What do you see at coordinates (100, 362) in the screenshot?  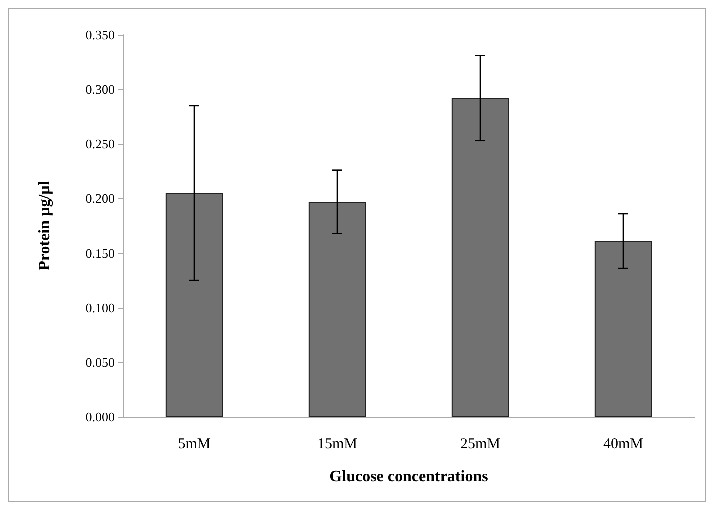 I see `y-tick-label: 0.050` at bounding box center [100, 362].